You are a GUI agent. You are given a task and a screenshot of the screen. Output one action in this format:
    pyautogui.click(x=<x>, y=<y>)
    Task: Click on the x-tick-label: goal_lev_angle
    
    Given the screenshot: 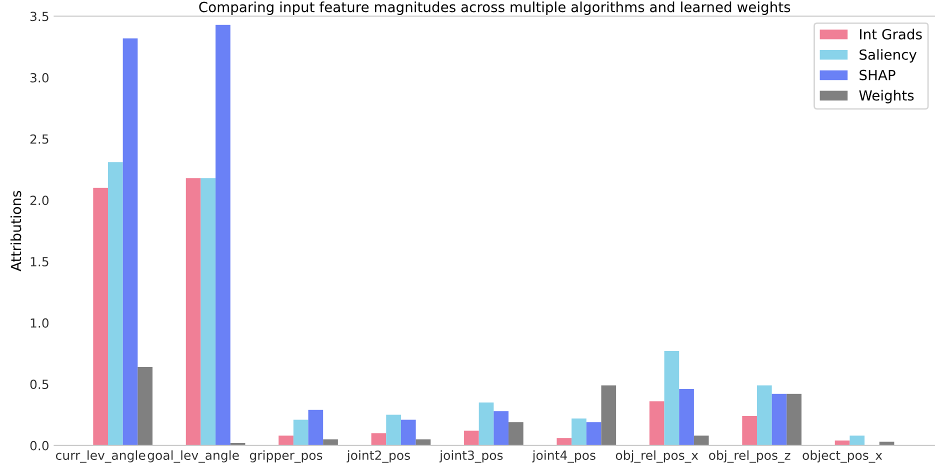 What is the action you would take?
    pyautogui.click(x=193, y=456)
    